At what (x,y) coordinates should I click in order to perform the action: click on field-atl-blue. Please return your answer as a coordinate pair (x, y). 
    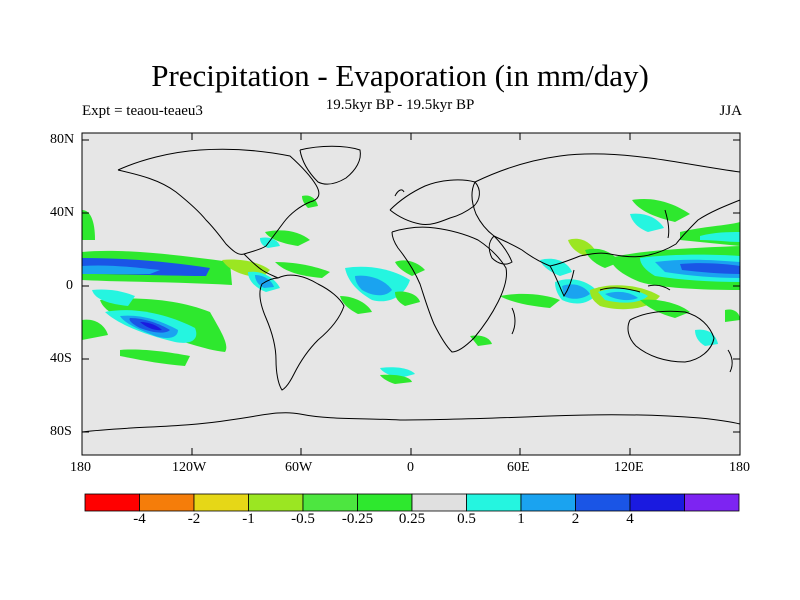
    Looking at the image, I should click on (373, 285).